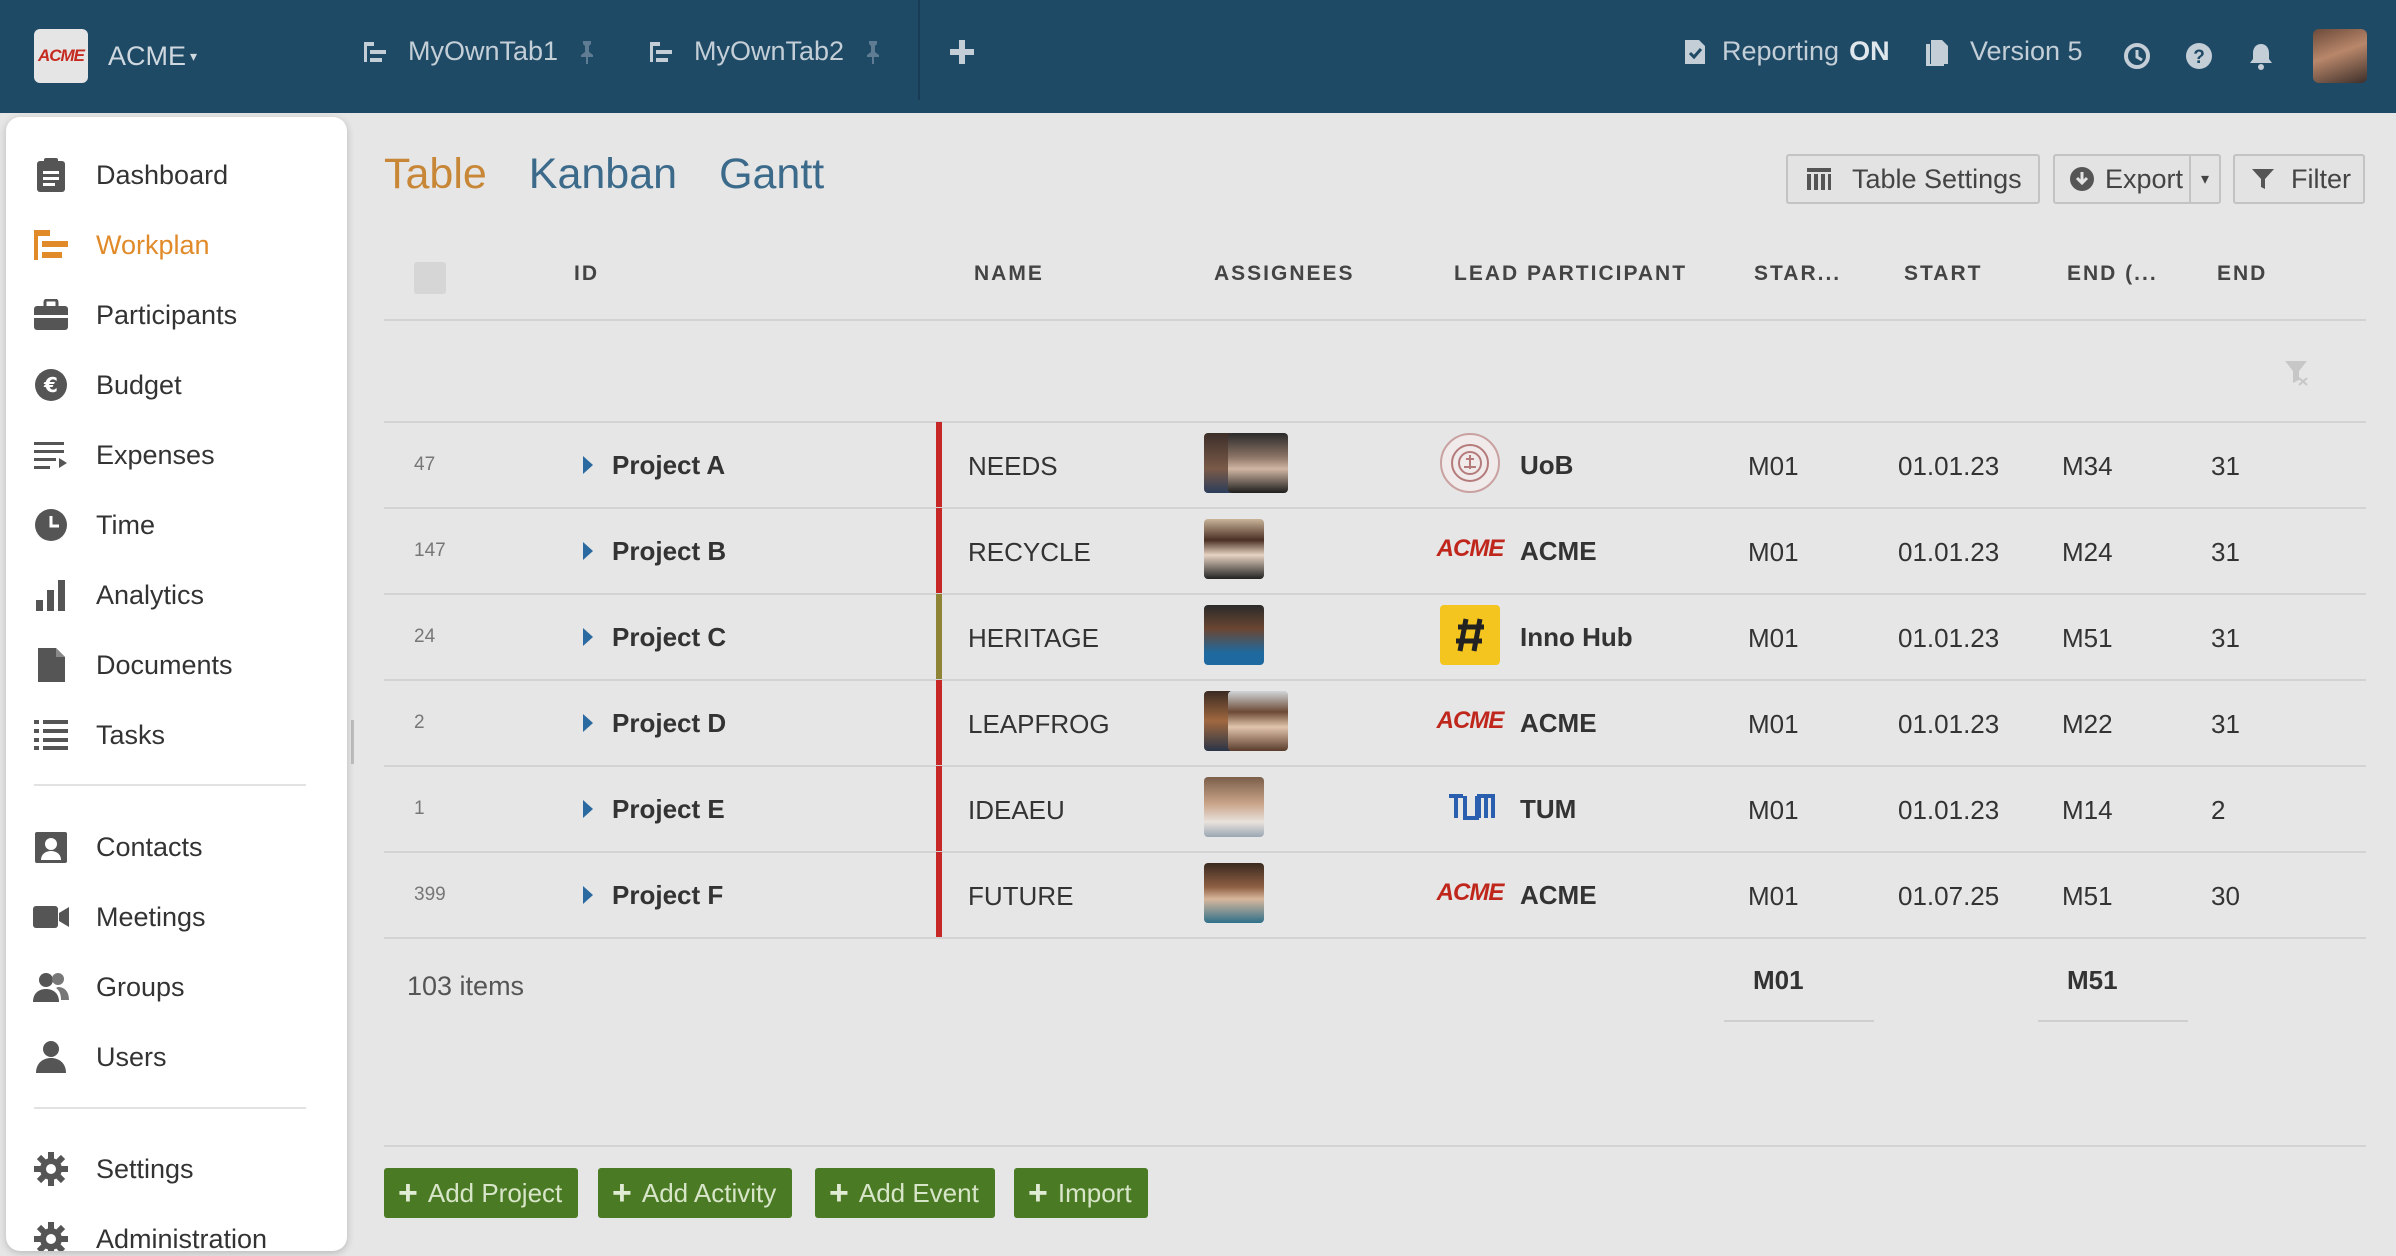 The height and width of the screenshot is (1256, 2396). What do you see at coordinates (661, 51) in the screenshot?
I see `workplan-icon` at bounding box center [661, 51].